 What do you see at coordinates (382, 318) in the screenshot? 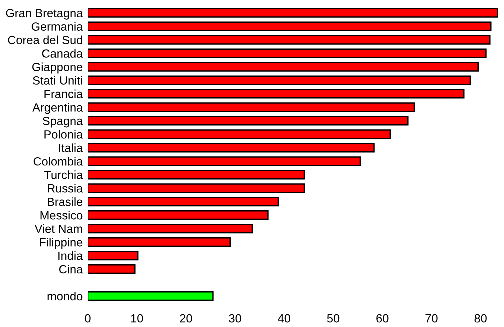
I see `x-tick-label: 60` at bounding box center [382, 318].